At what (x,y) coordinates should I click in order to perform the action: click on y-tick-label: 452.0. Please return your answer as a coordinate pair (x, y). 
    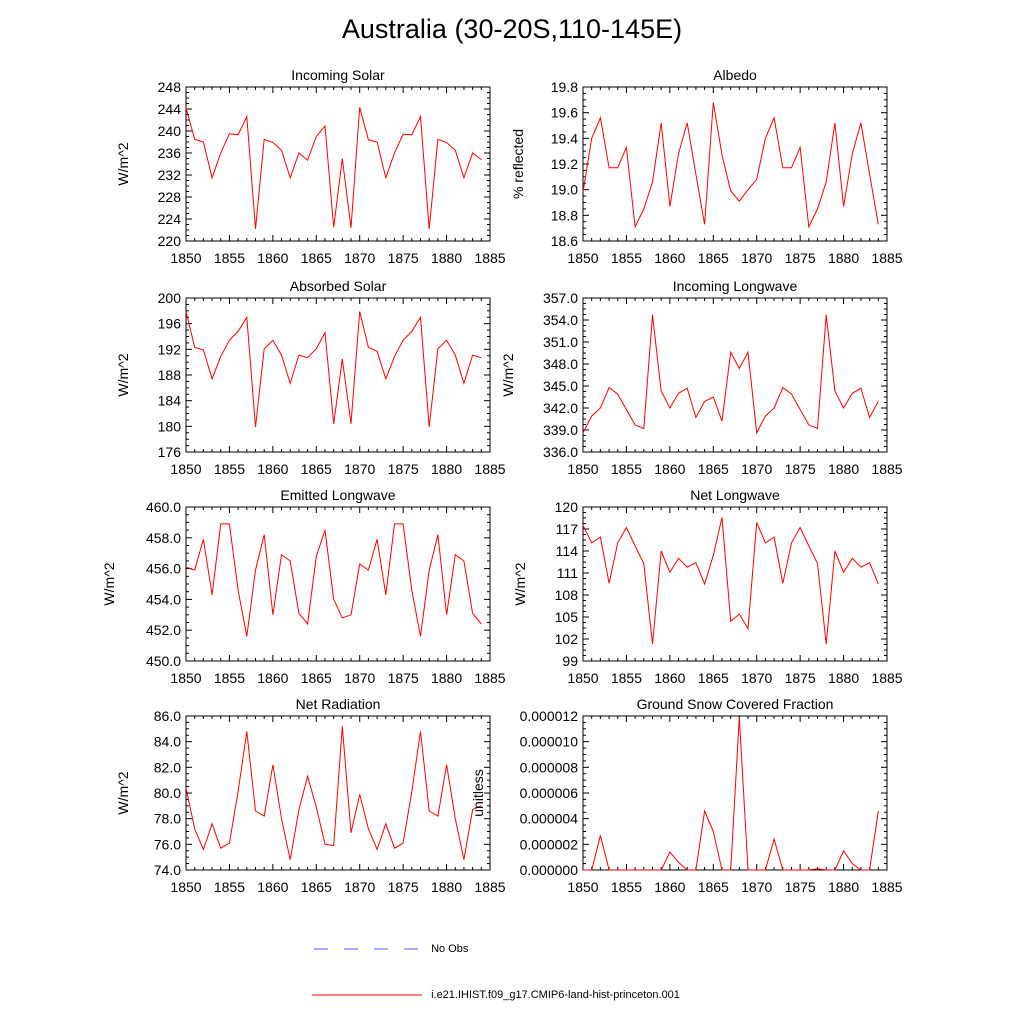
    Looking at the image, I should click on (163, 630).